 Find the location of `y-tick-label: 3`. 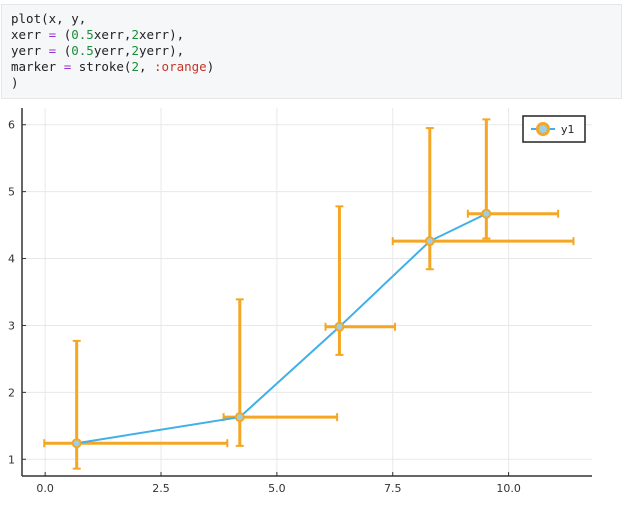

y-tick-label: 3 is located at coordinates (11, 325).